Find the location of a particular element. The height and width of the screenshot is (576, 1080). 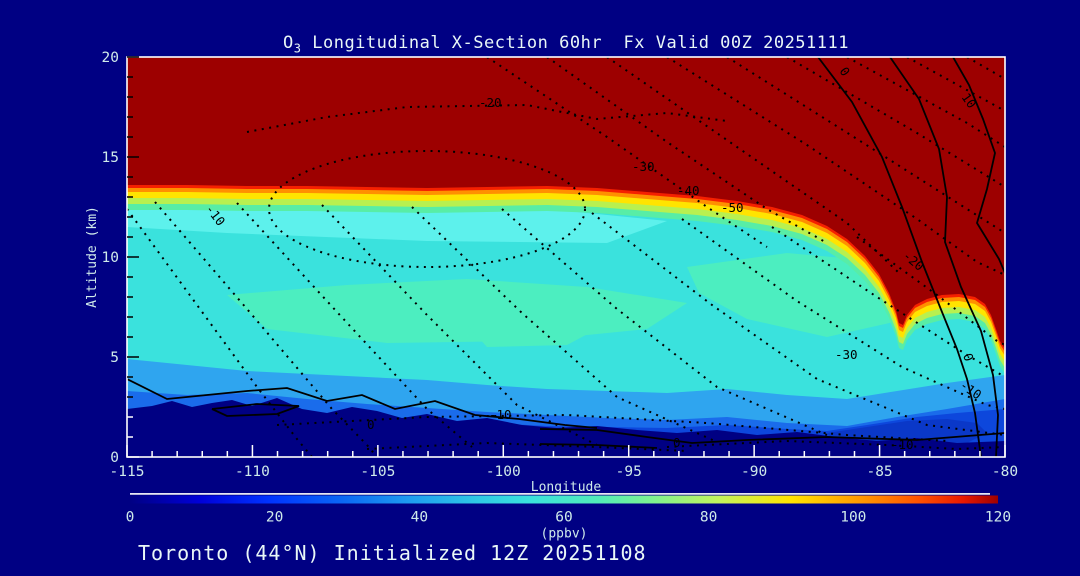

x-tick-label: -85 is located at coordinates (879, 472).